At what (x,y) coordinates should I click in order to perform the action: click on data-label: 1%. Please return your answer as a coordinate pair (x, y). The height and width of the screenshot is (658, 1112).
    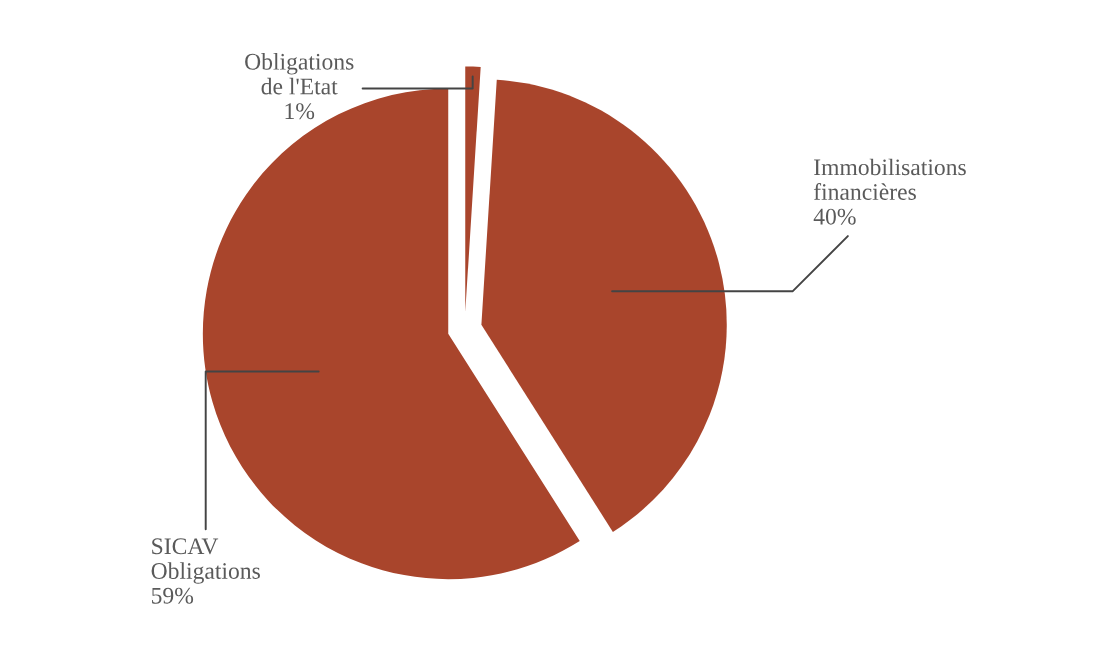
    Looking at the image, I should click on (300, 111).